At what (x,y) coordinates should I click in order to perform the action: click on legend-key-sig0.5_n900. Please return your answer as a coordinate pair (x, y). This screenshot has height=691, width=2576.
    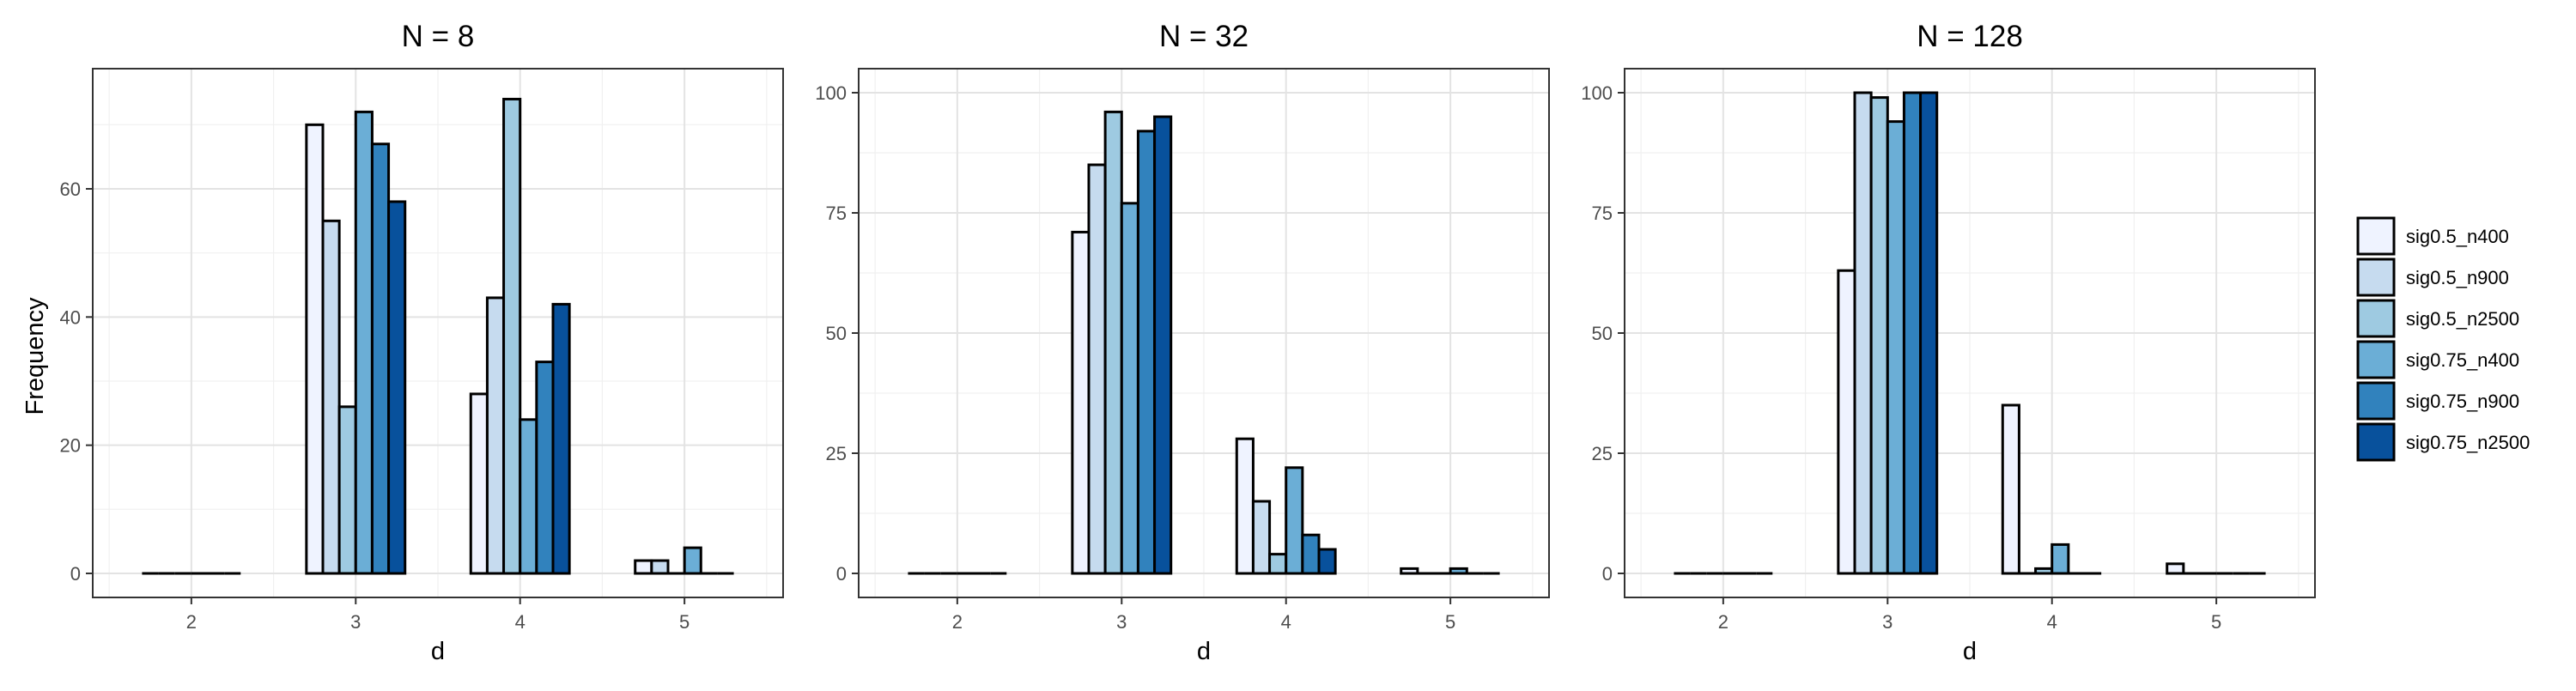
    Looking at the image, I should click on (2376, 277).